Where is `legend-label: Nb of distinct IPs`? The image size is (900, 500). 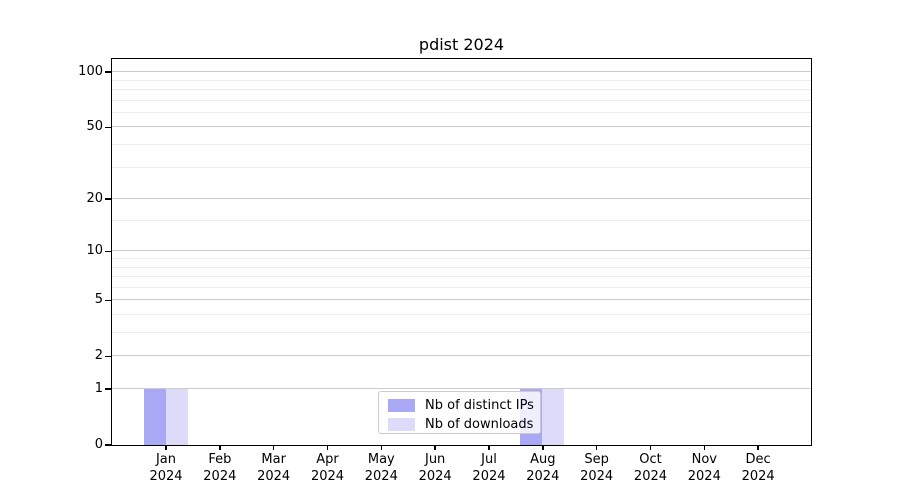
legend-label: Nb of distinct IPs is located at coordinates (479, 405).